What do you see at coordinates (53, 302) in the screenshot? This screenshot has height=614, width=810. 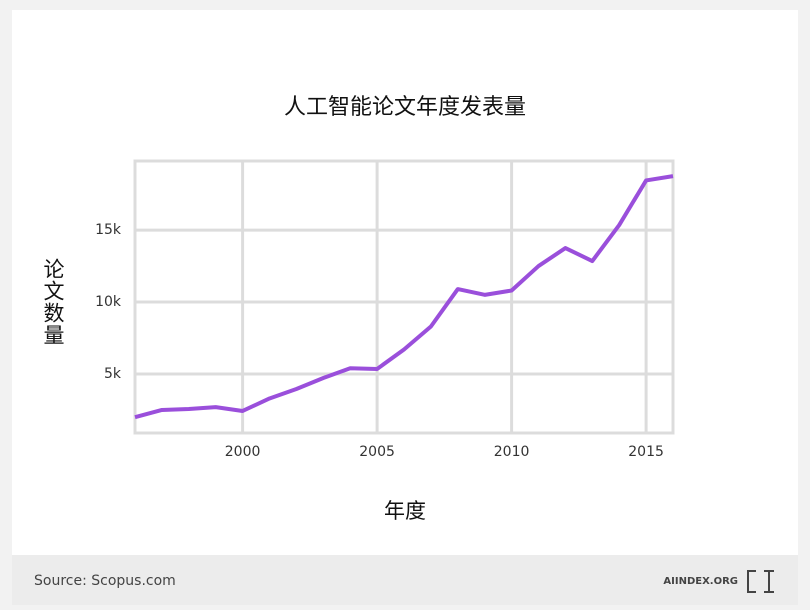 I see `y-axis-label: 论文数量` at bounding box center [53, 302].